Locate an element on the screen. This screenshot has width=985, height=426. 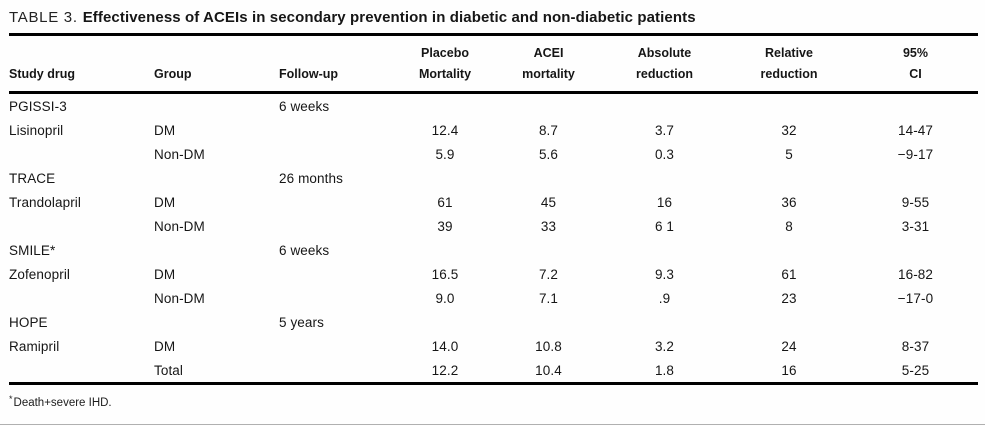
table-cell: 39 is located at coordinates (445, 226).